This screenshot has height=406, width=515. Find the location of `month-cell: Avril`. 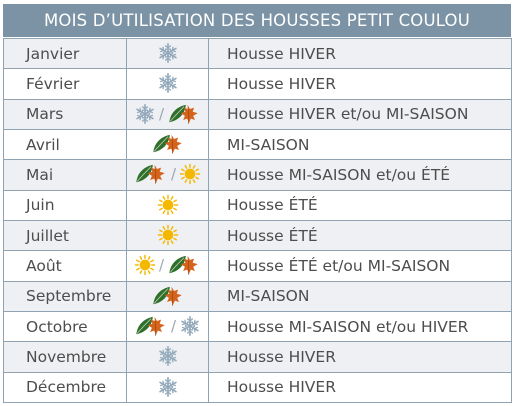

month-cell: Avril is located at coordinates (65, 144).